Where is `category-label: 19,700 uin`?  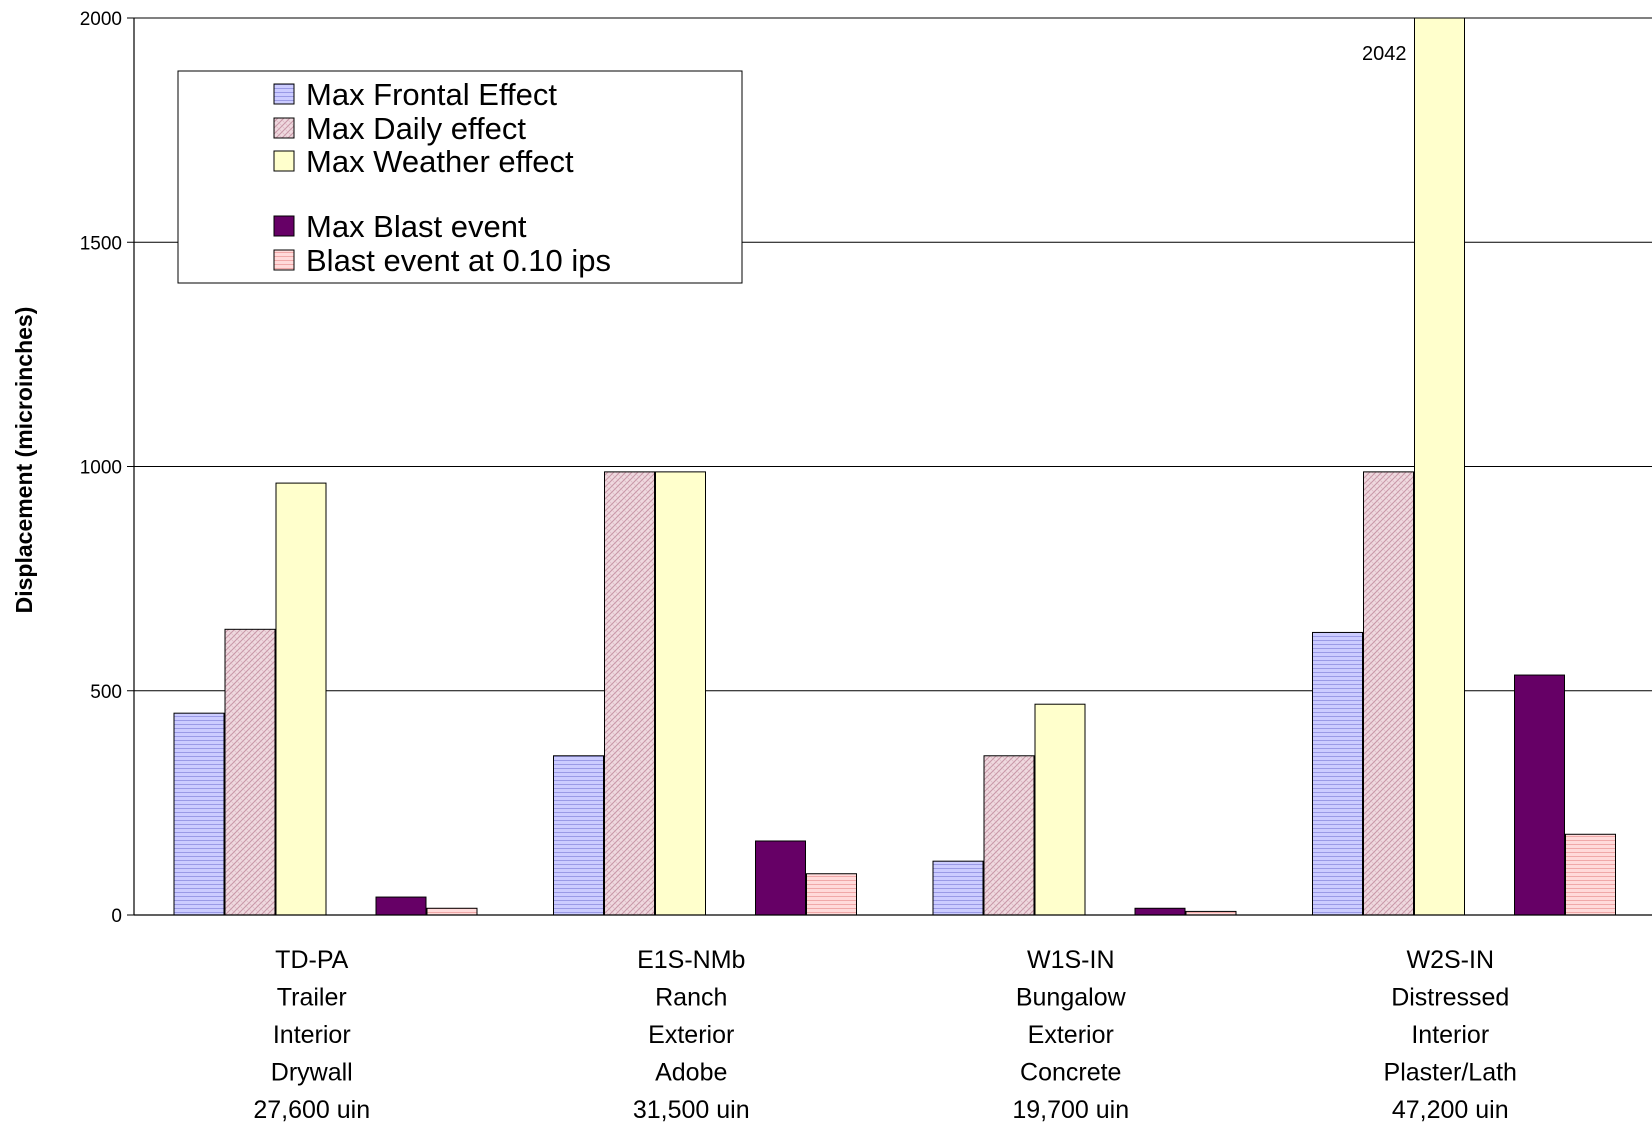
category-label: 19,700 uin is located at coordinates (1070, 1110).